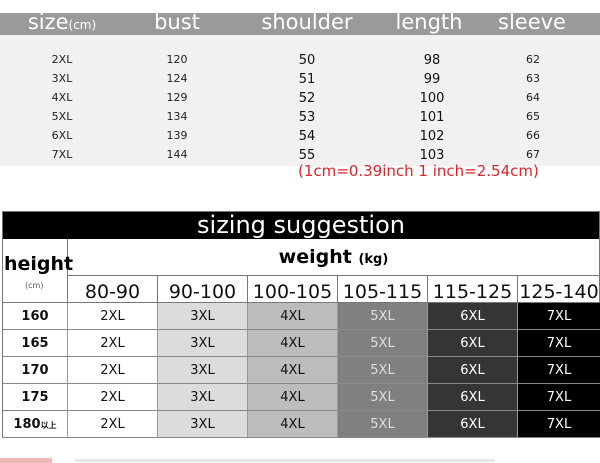 This screenshot has width=600, height=463. I want to click on cell-sleeve: 66, so click(533, 135).